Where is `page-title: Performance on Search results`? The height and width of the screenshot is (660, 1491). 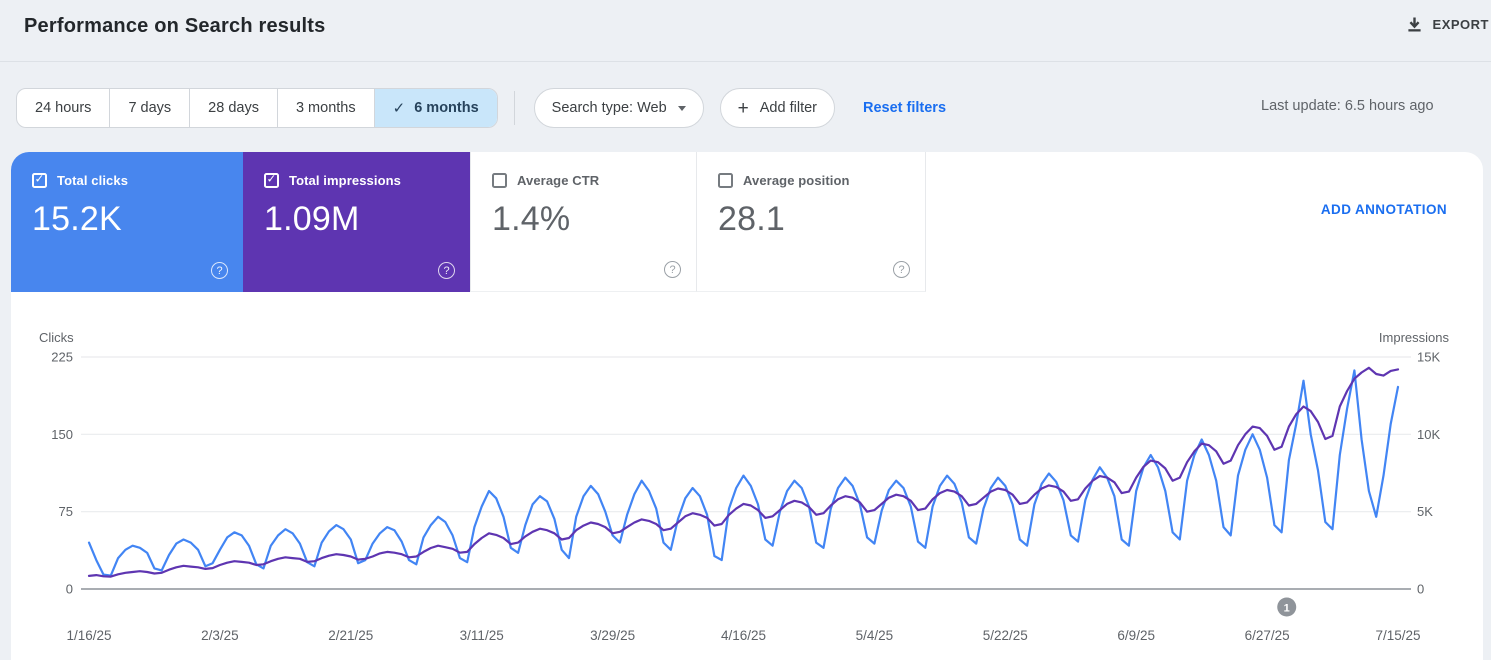 page-title: Performance on Search results is located at coordinates (175, 26).